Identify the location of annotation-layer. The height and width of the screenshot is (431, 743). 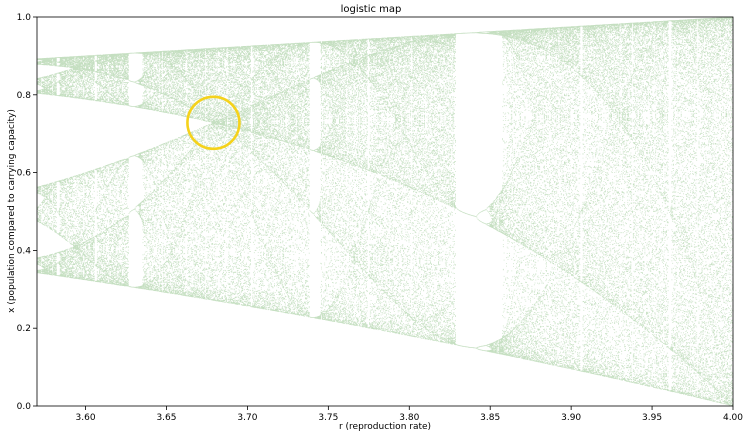
(213, 123).